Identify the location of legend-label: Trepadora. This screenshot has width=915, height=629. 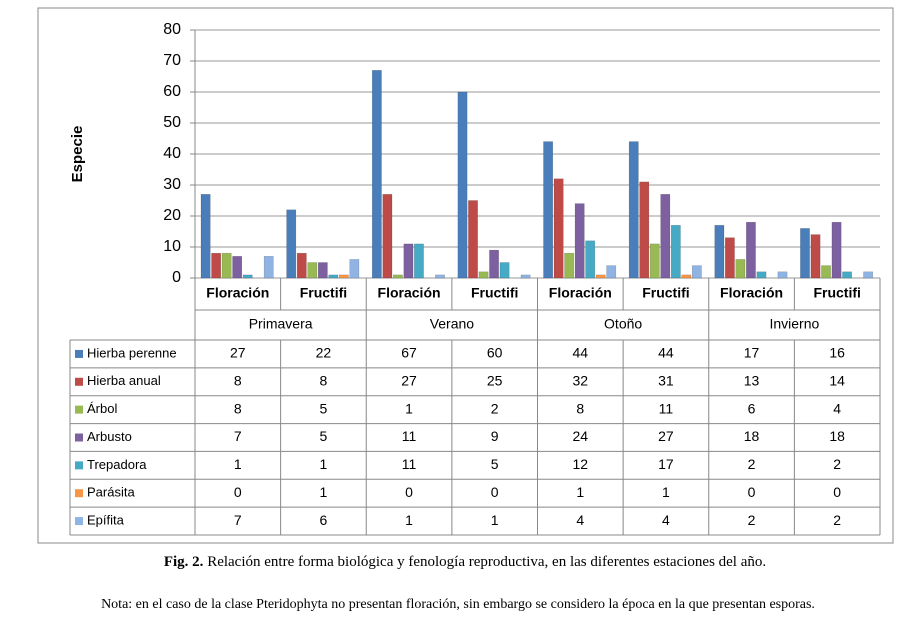
(117, 464).